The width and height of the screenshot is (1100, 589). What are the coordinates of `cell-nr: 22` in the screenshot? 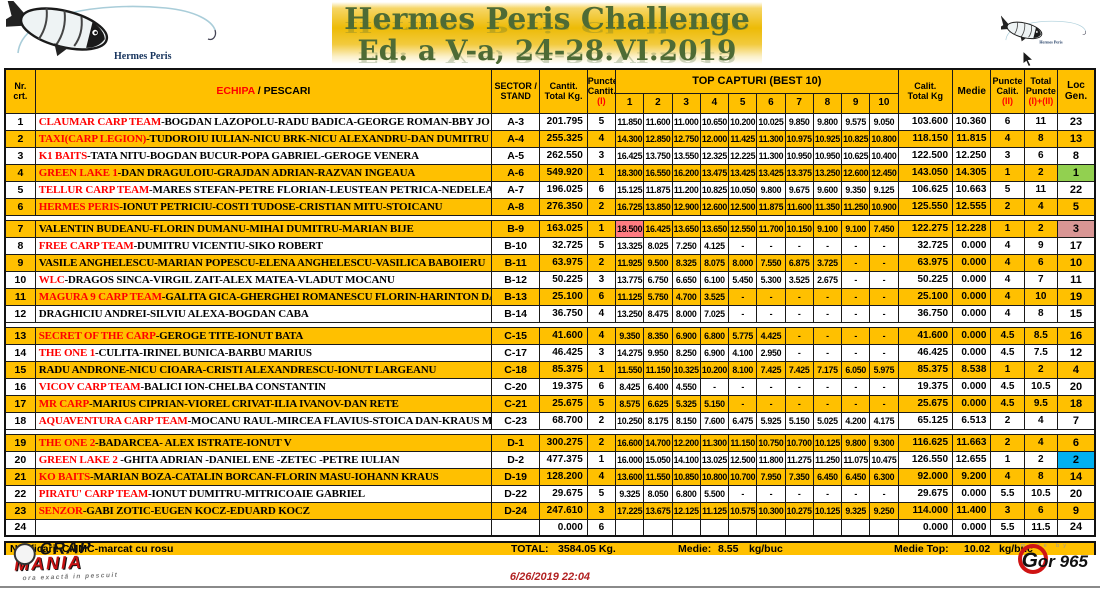 It's located at (20, 493).